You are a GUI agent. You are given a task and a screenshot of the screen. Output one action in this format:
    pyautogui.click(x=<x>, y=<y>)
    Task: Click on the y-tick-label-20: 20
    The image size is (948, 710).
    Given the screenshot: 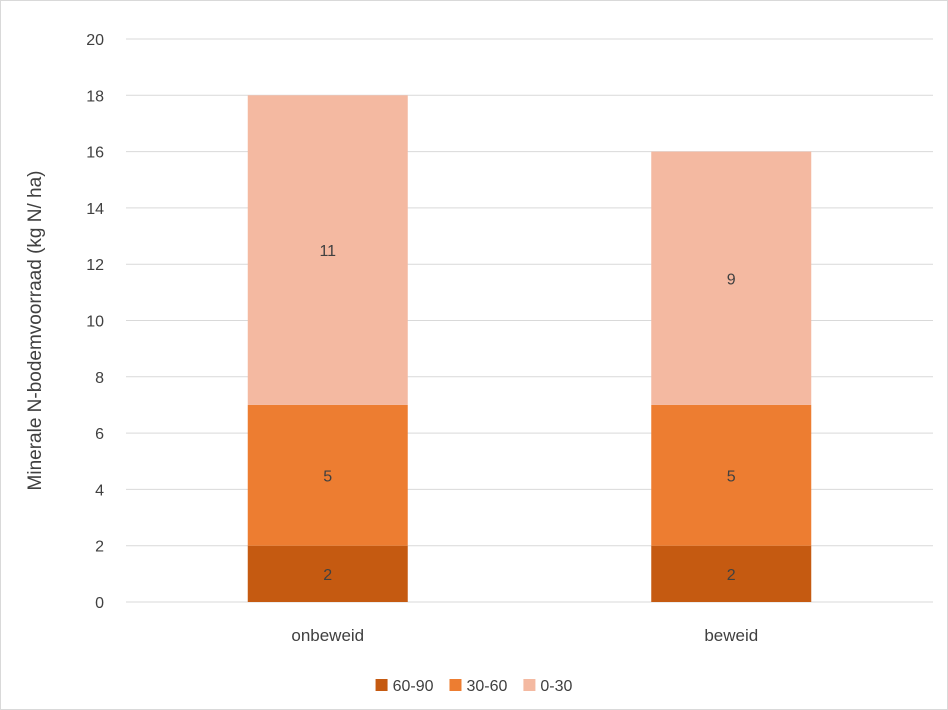 What is the action you would take?
    pyautogui.click(x=95, y=40)
    